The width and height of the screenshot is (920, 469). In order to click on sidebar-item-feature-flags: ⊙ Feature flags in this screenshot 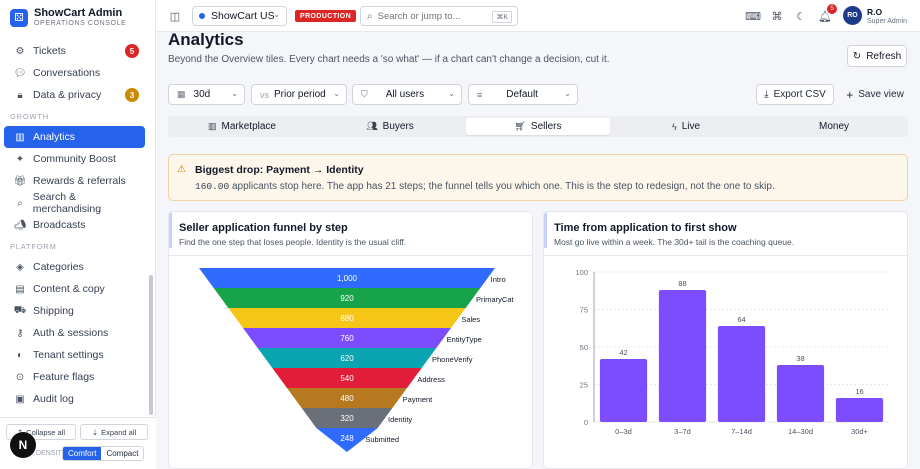, I will do `click(74, 377)`.